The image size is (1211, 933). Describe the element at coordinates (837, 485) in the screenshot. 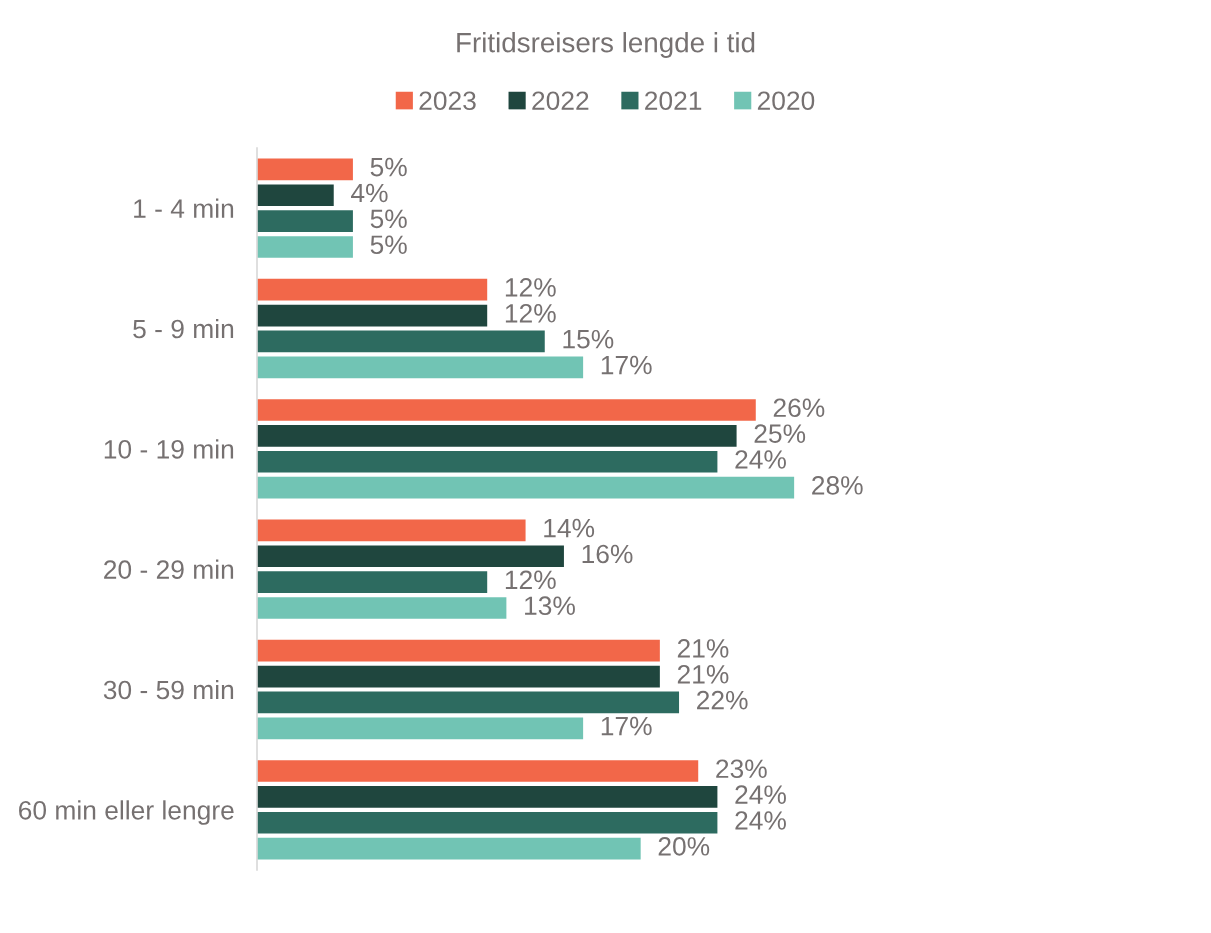

I see `data-label: 28%` at that location.